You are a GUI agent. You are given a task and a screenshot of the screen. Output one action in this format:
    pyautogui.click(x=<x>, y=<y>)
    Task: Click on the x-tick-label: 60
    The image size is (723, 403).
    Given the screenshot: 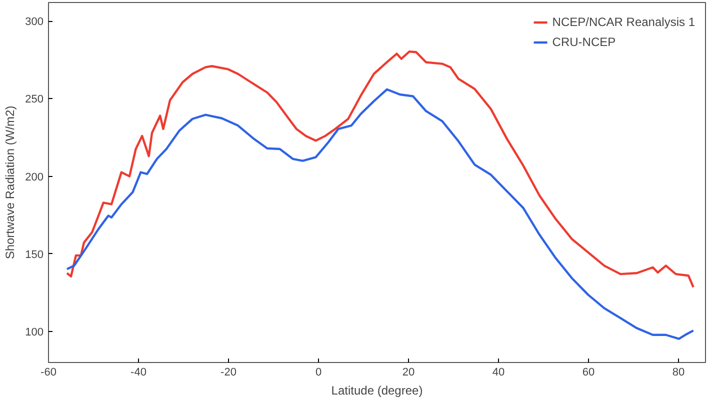 What is the action you would take?
    pyautogui.click(x=588, y=372)
    